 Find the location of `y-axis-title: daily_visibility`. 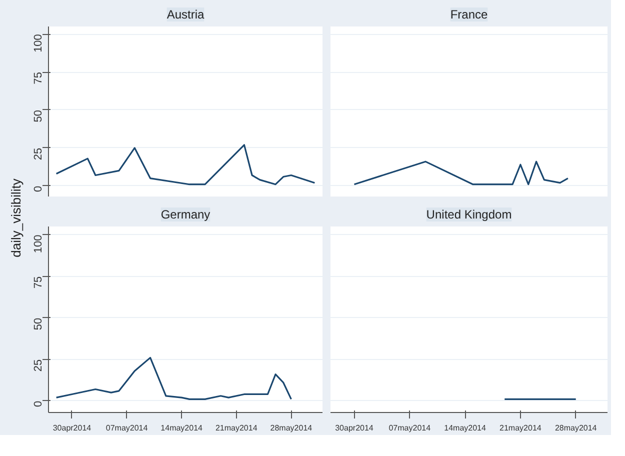

y-axis-title: daily_visibility is located at coordinates (16, 218).